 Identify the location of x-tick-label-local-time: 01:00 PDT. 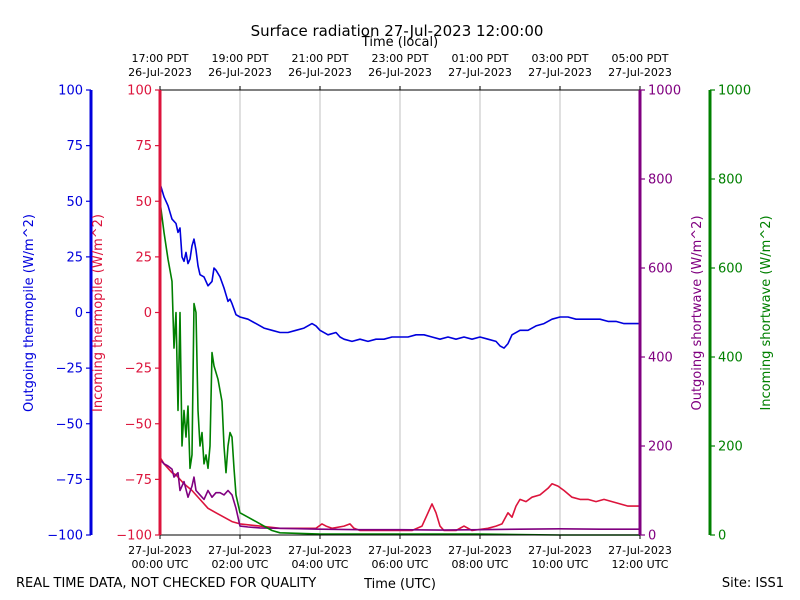
(479, 58).